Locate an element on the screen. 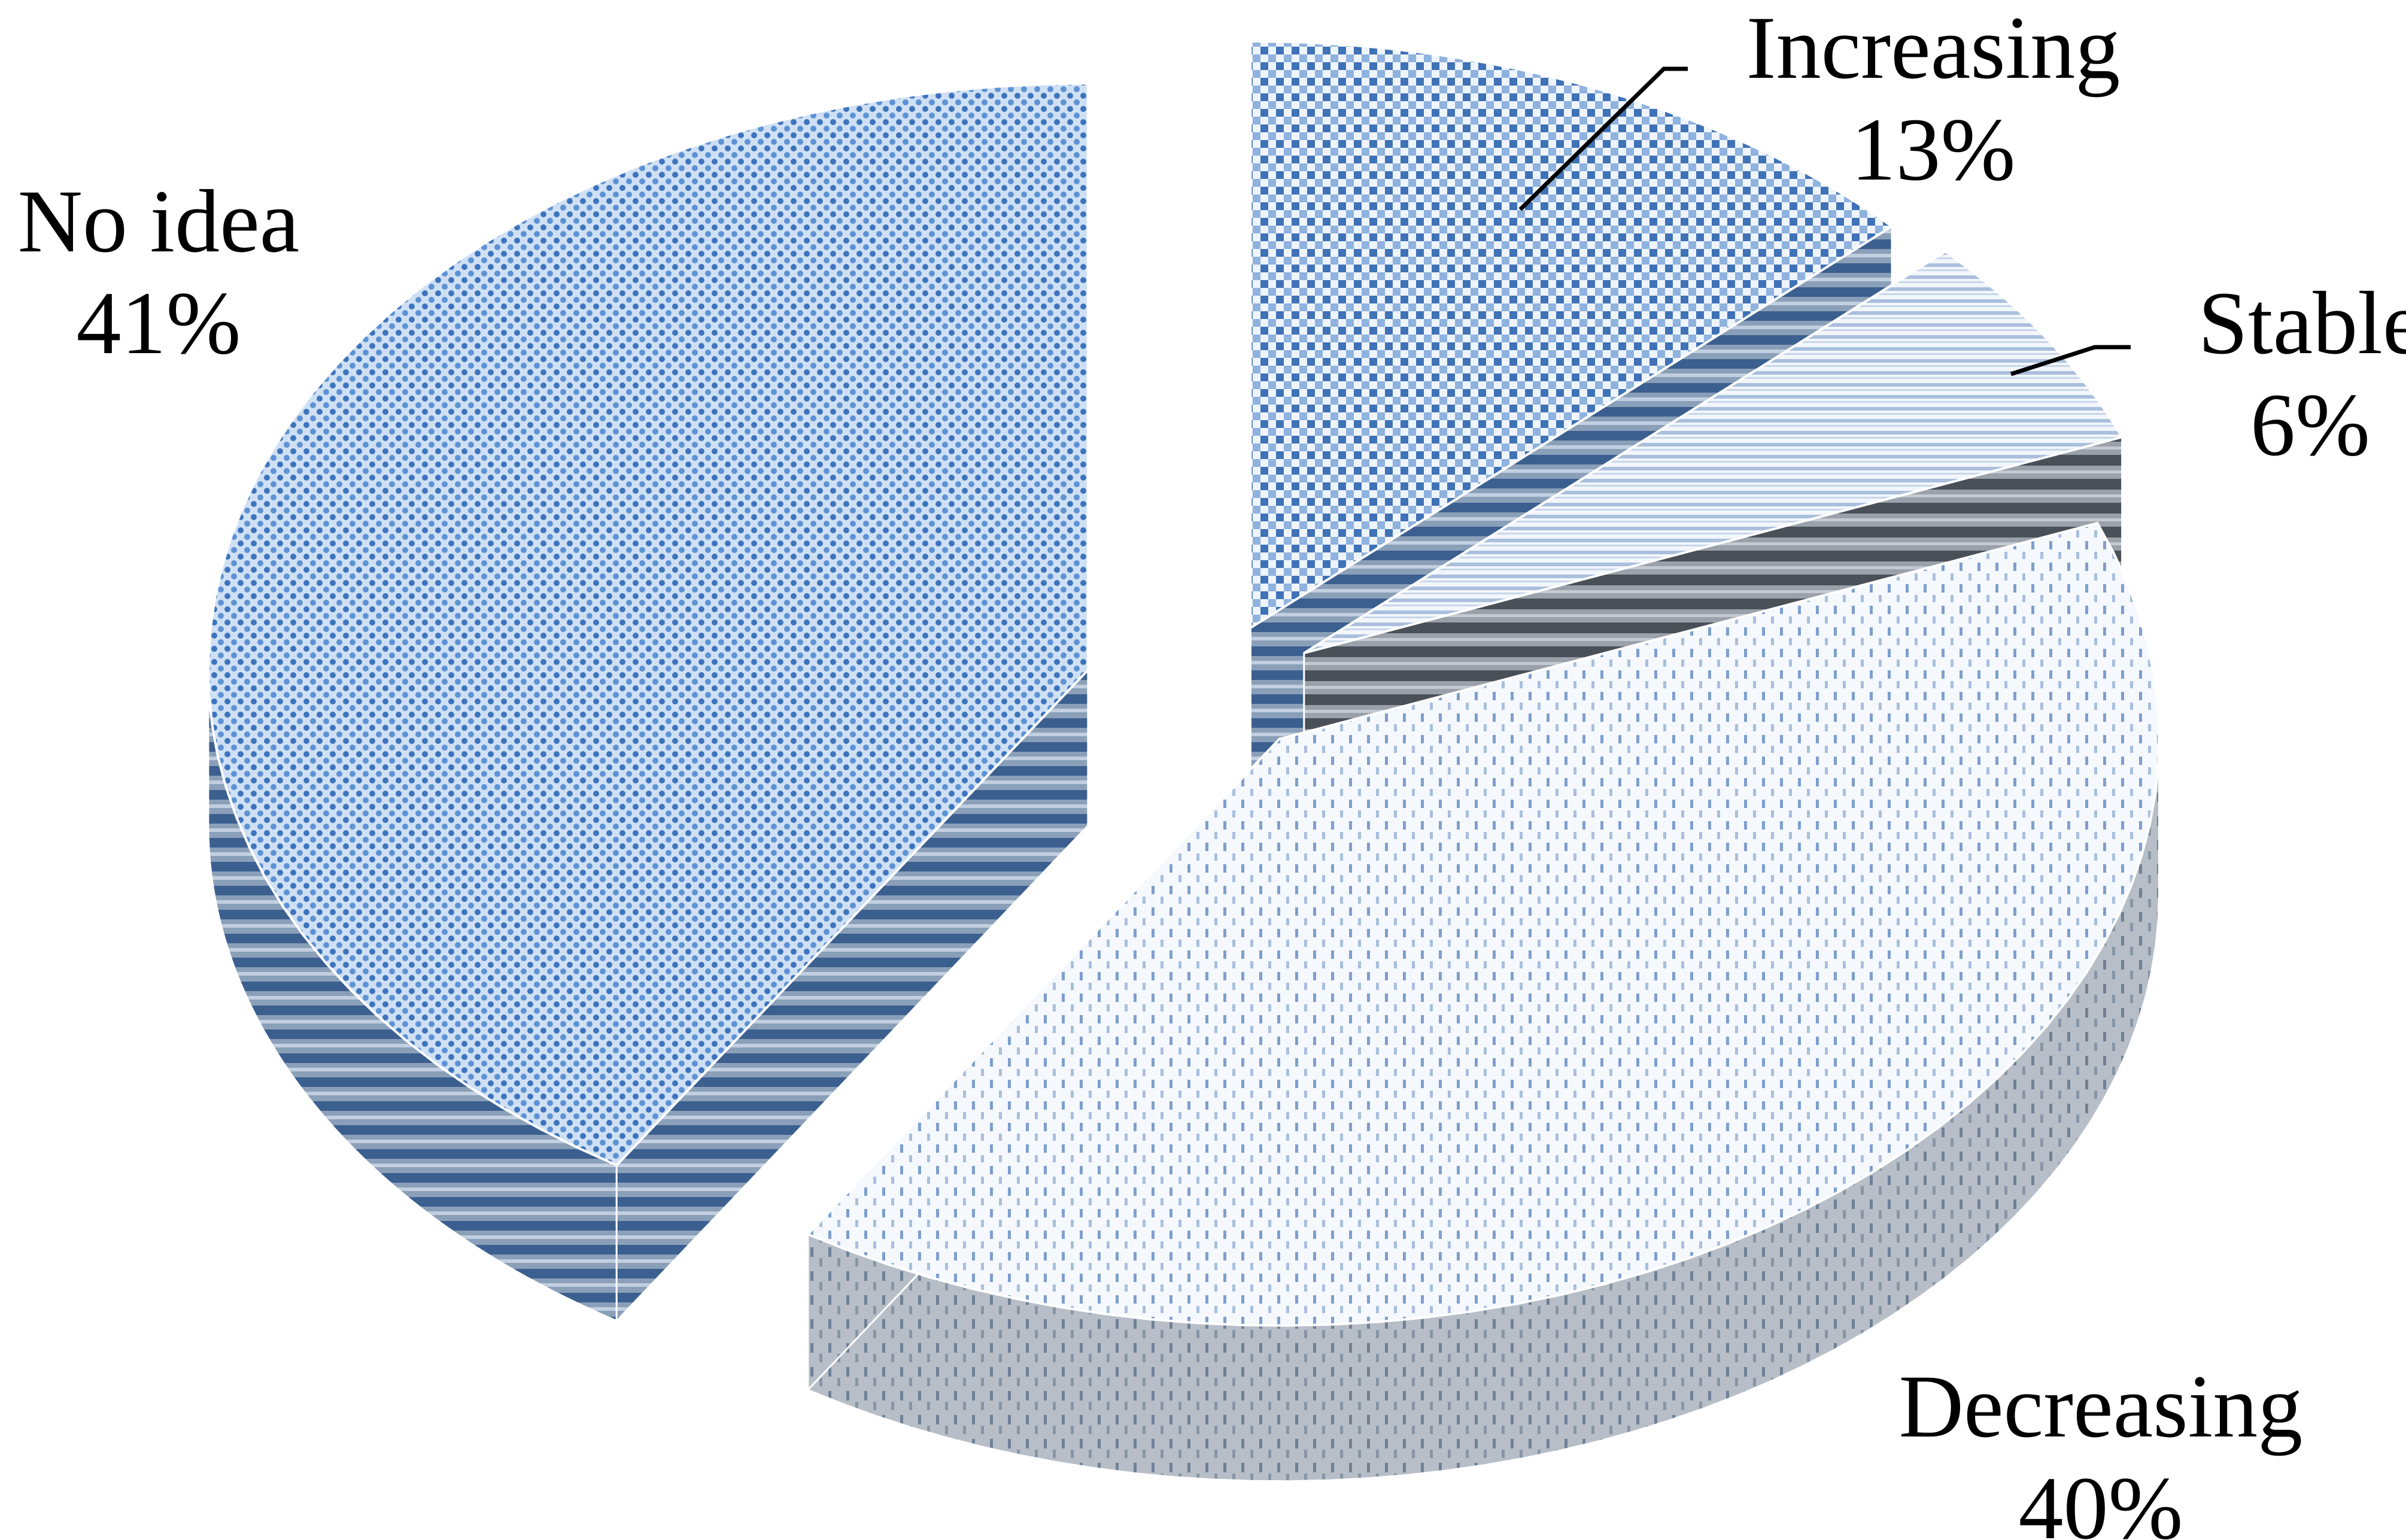  leader-line-stable is located at coordinates (2070, 360).